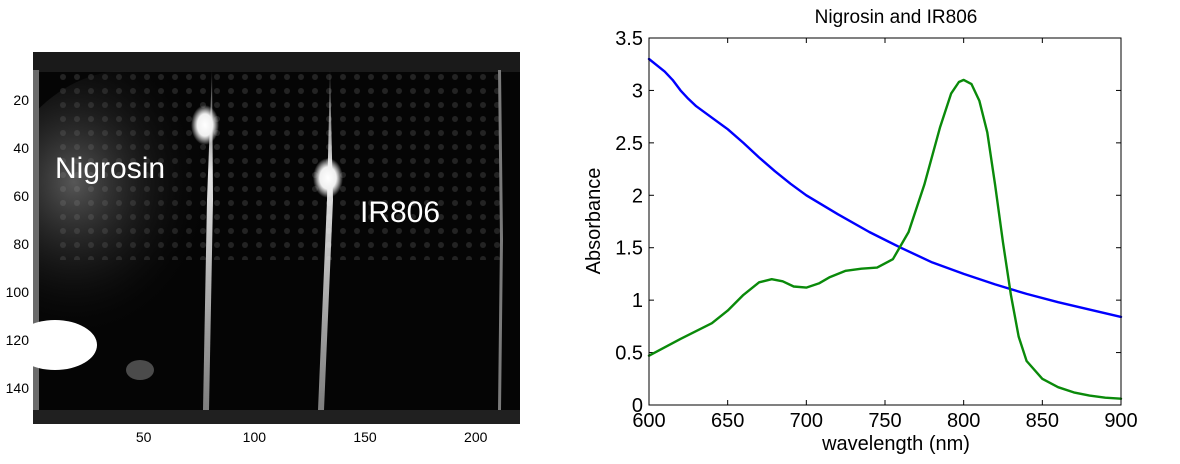 The width and height of the screenshot is (1180, 464). I want to click on x-tick-label: 750, so click(884, 421).